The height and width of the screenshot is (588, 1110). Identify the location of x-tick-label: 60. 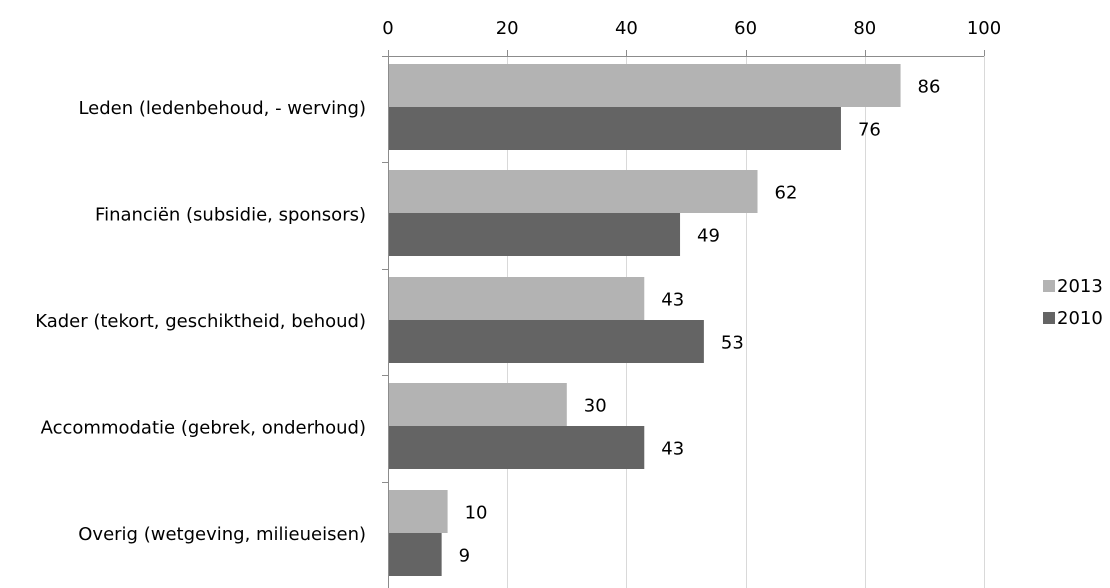
(745, 28).